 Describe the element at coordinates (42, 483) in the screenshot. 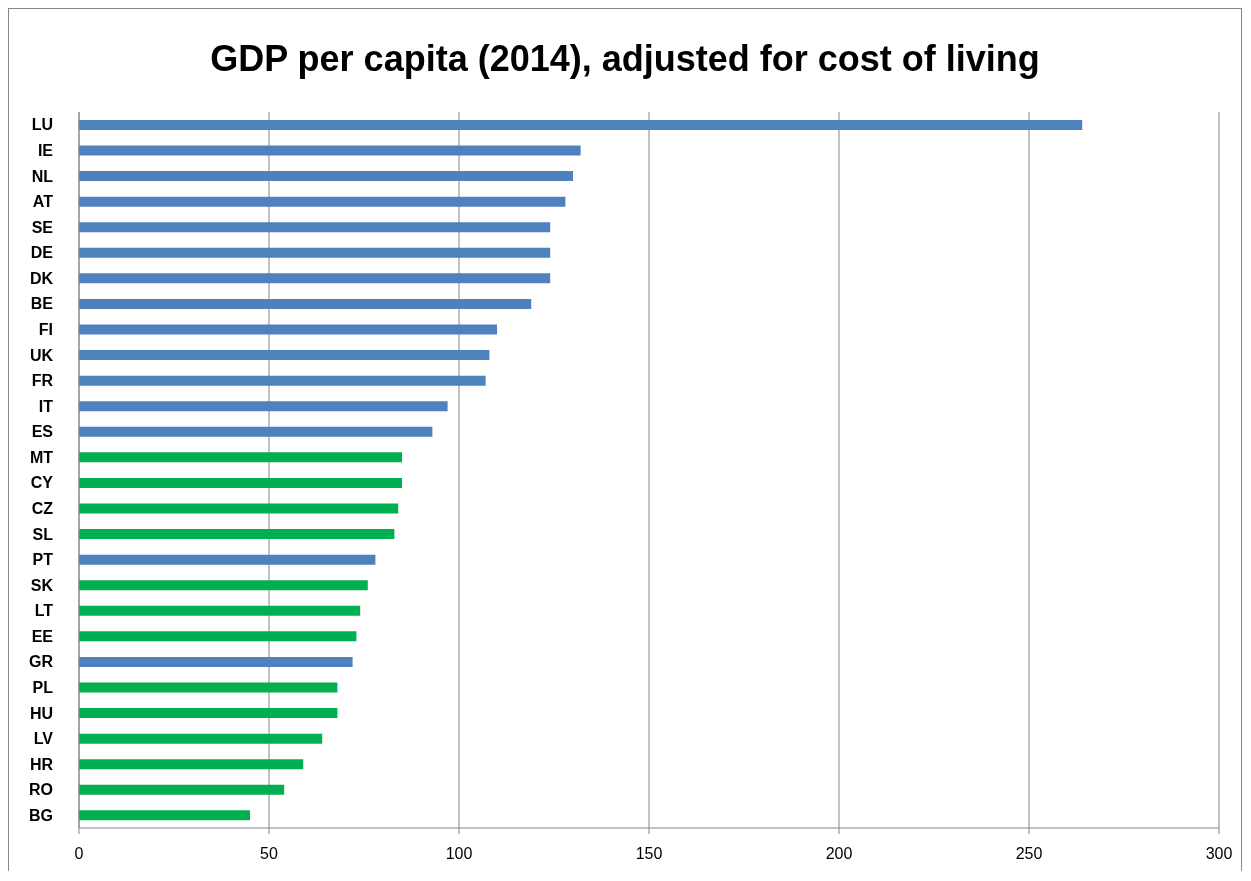

I see `y-tick-label: CY` at that location.